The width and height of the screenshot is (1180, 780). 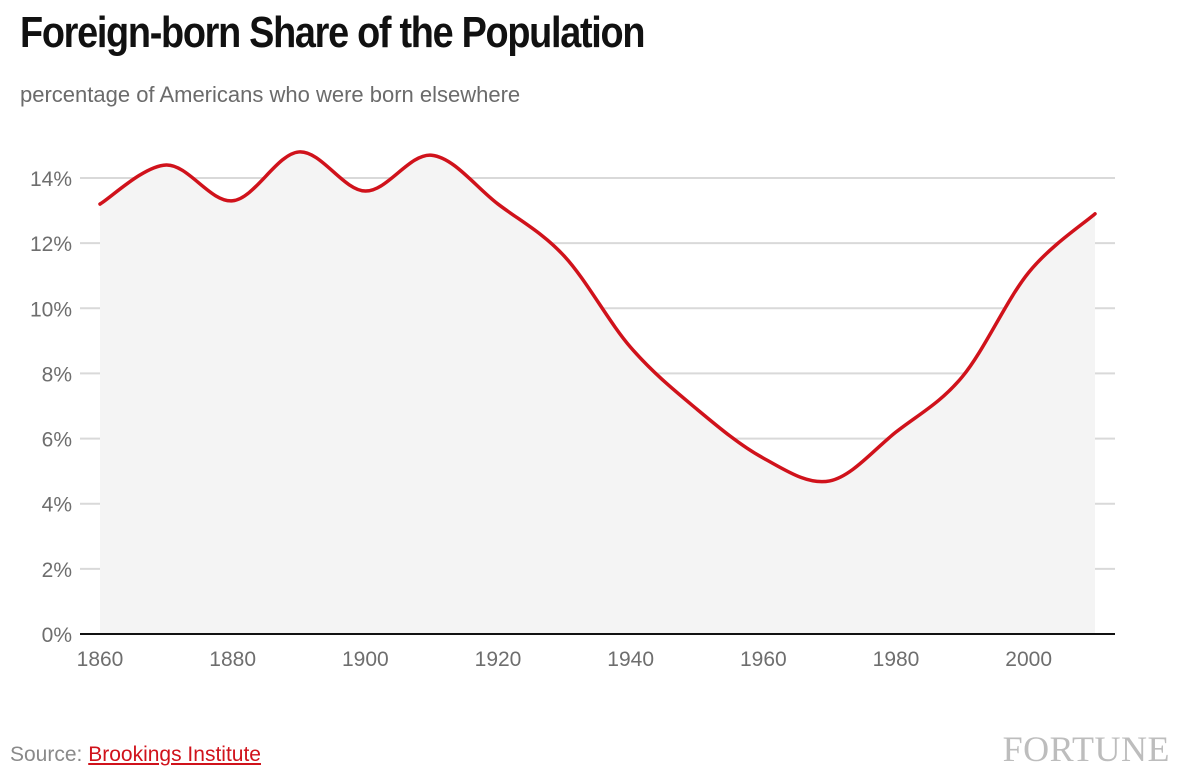 What do you see at coordinates (49, 754) in the screenshot?
I see `source-prefix: Source:` at bounding box center [49, 754].